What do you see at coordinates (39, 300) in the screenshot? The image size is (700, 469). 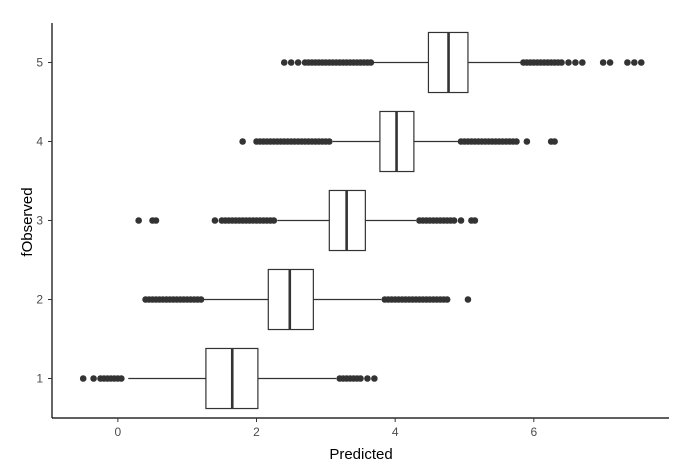 I see `y-tick-label-2: 2` at bounding box center [39, 300].